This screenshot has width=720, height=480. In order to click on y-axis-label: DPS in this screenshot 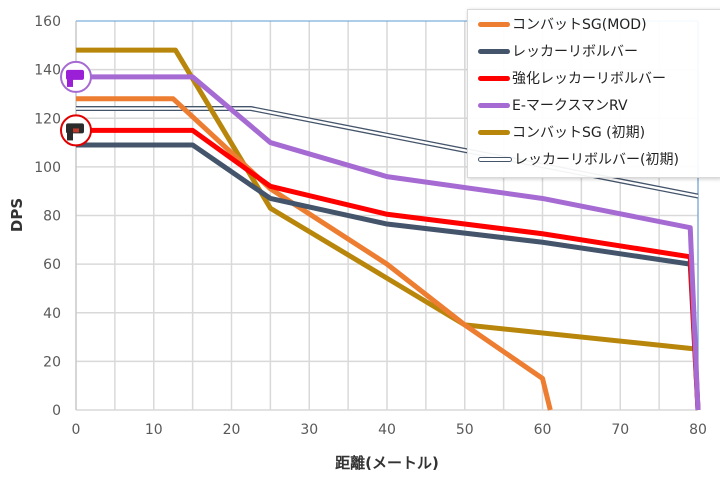, I will do `click(17, 215)`.